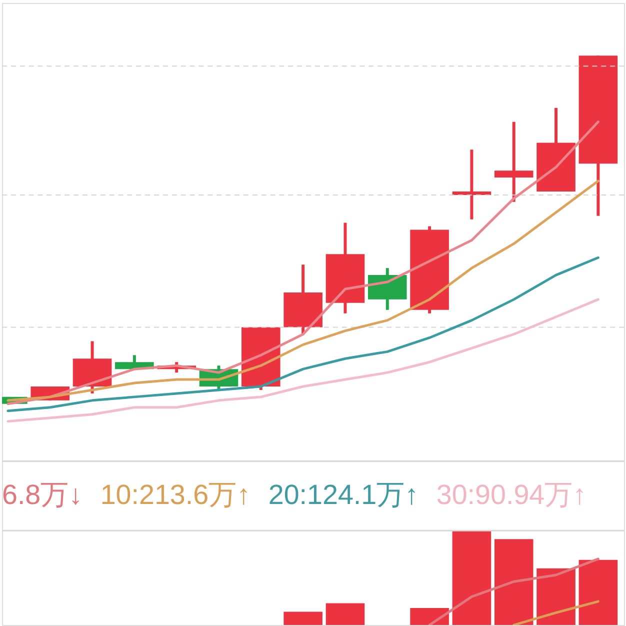 The image size is (626, 626). I want to click on legend-label: 30:90.94万↑, so click(511, 494).